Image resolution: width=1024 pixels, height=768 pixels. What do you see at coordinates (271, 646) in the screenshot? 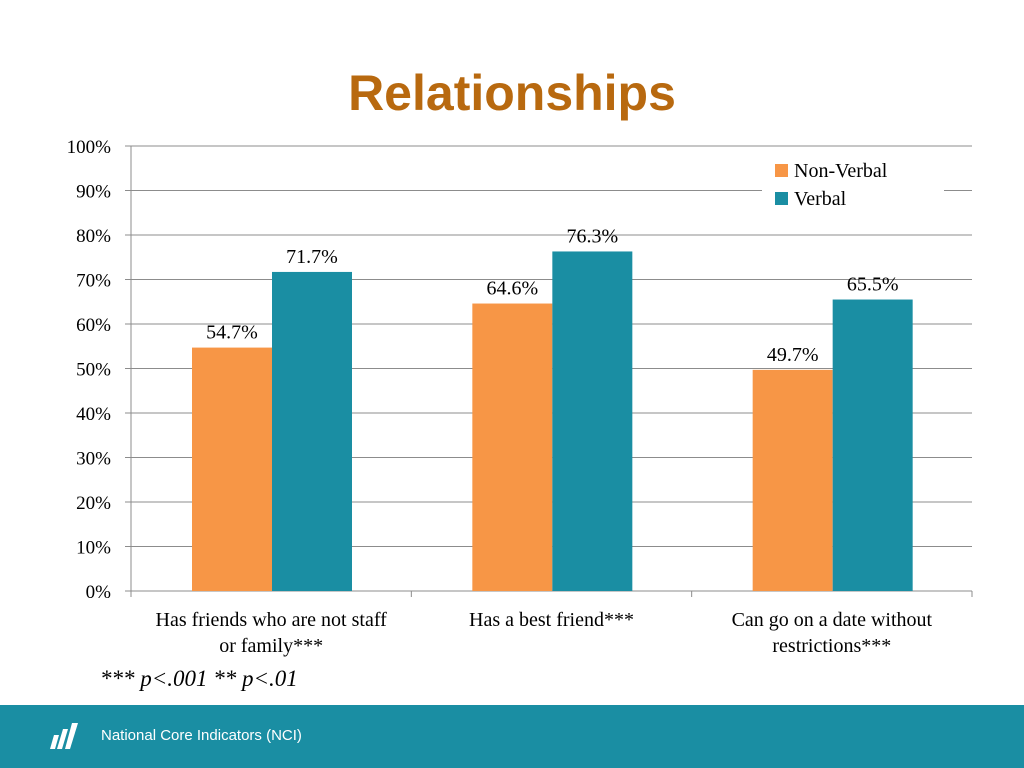
I see `x-category-label: or family***` at bounding box center [271, 646].